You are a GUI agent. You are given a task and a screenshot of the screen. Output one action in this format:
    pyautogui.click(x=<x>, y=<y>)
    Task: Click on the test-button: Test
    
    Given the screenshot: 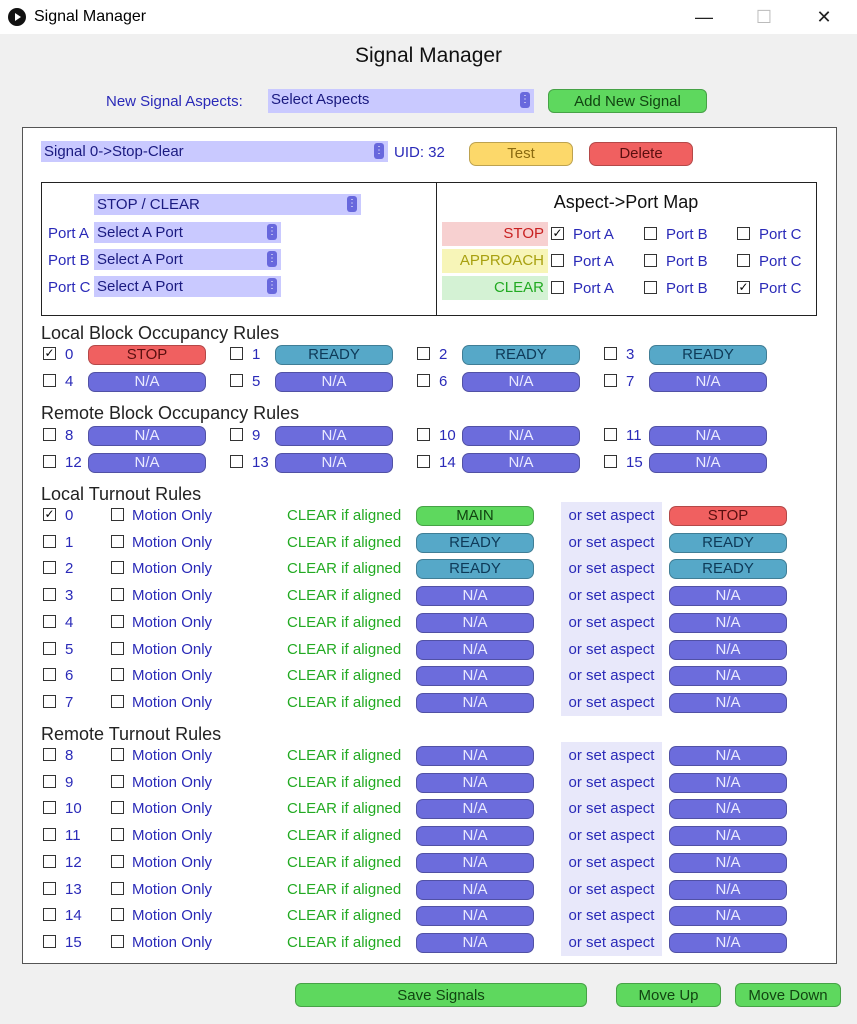 What is the action you would take?
    pyautogui.click(x=521, y=154)
    